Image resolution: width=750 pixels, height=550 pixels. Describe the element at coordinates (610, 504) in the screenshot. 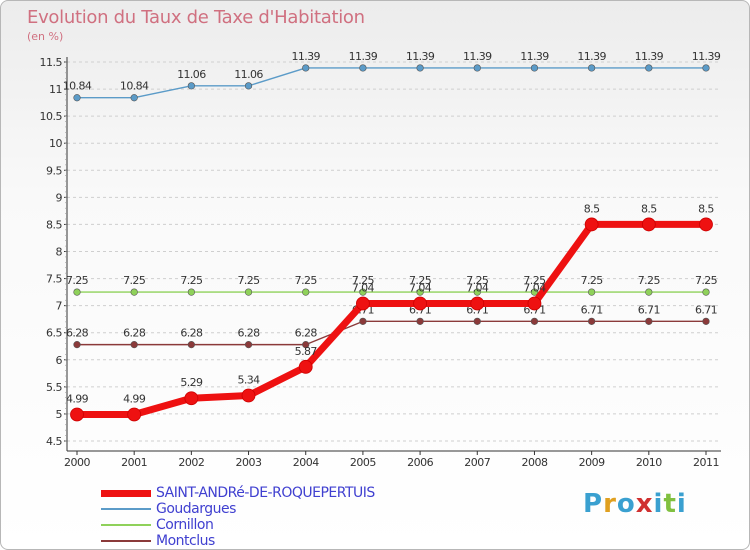

I see `logo-letter: r` at that location.